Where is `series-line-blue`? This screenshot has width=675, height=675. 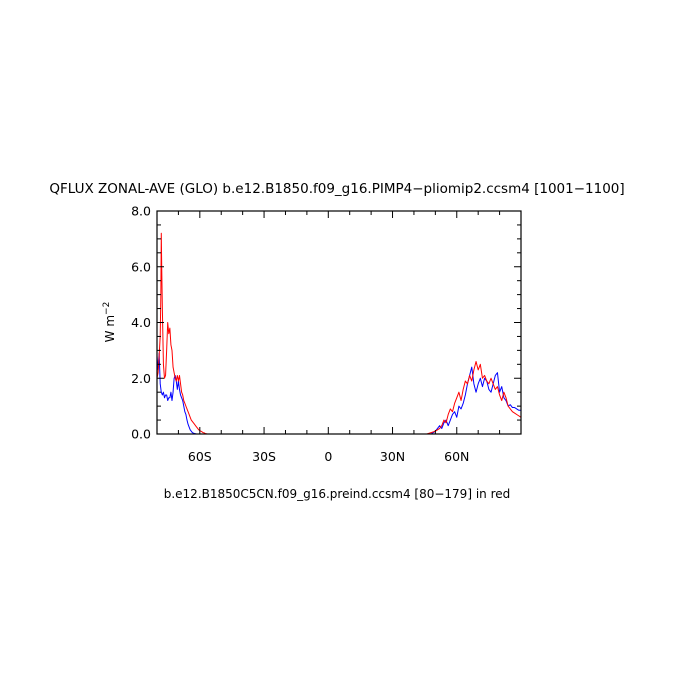
series-line-blue is located at coordinates (339, 393).